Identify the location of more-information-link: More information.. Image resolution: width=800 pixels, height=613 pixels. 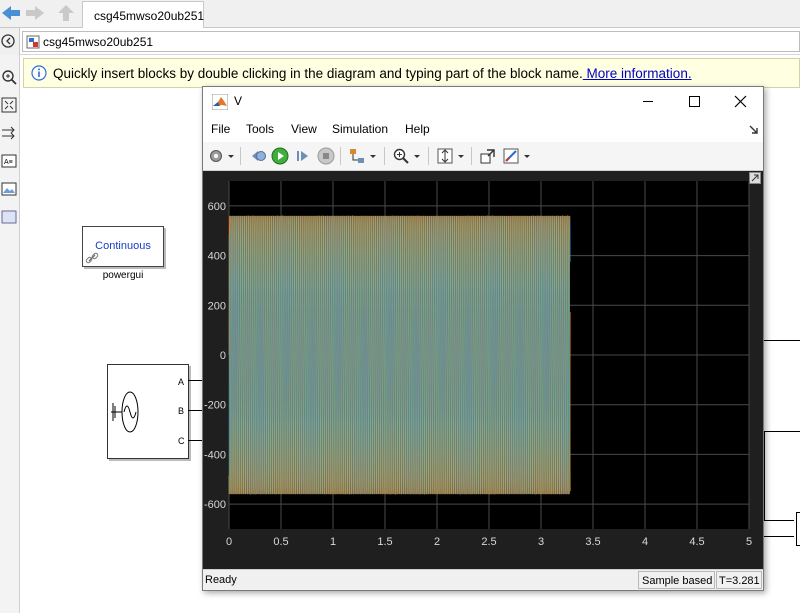
(637, 73).